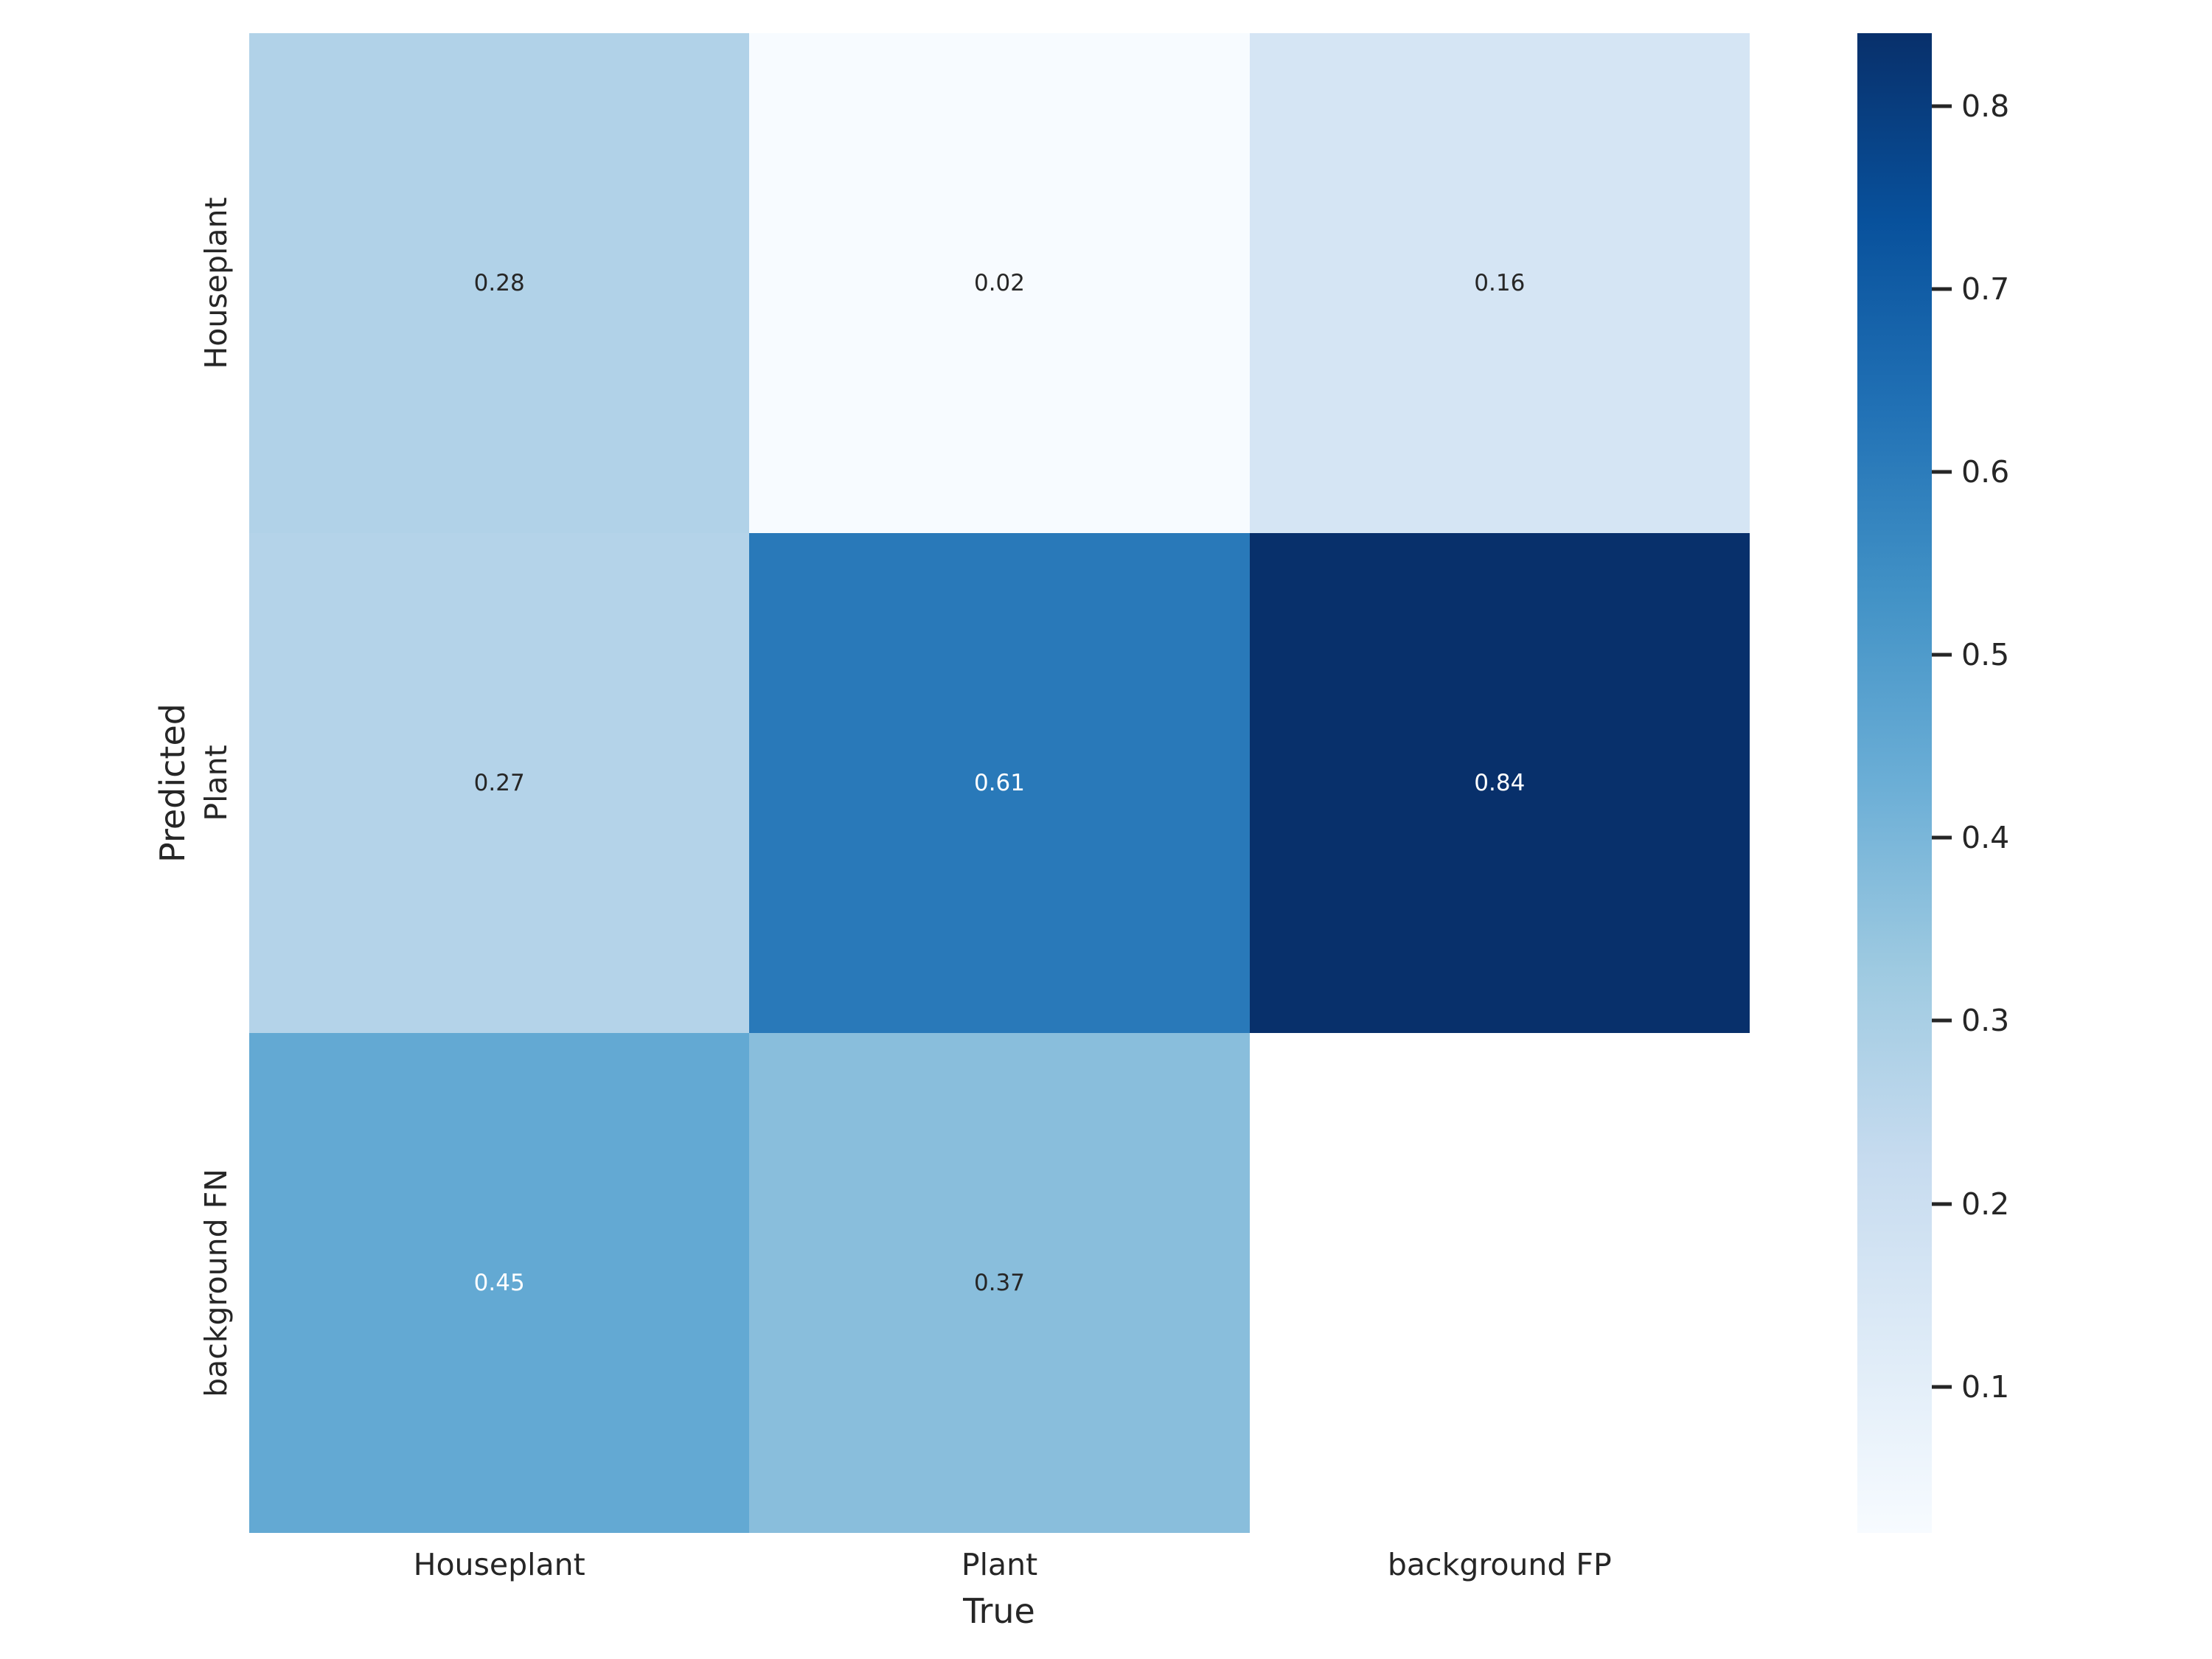 The height and width of the screenshot is (1659, 2212). What do you see at coordinates (499, 1564) in the screenshot?
I see `x-tick-label-houseplant: Houseplant` at bounding box center [499, 1564].